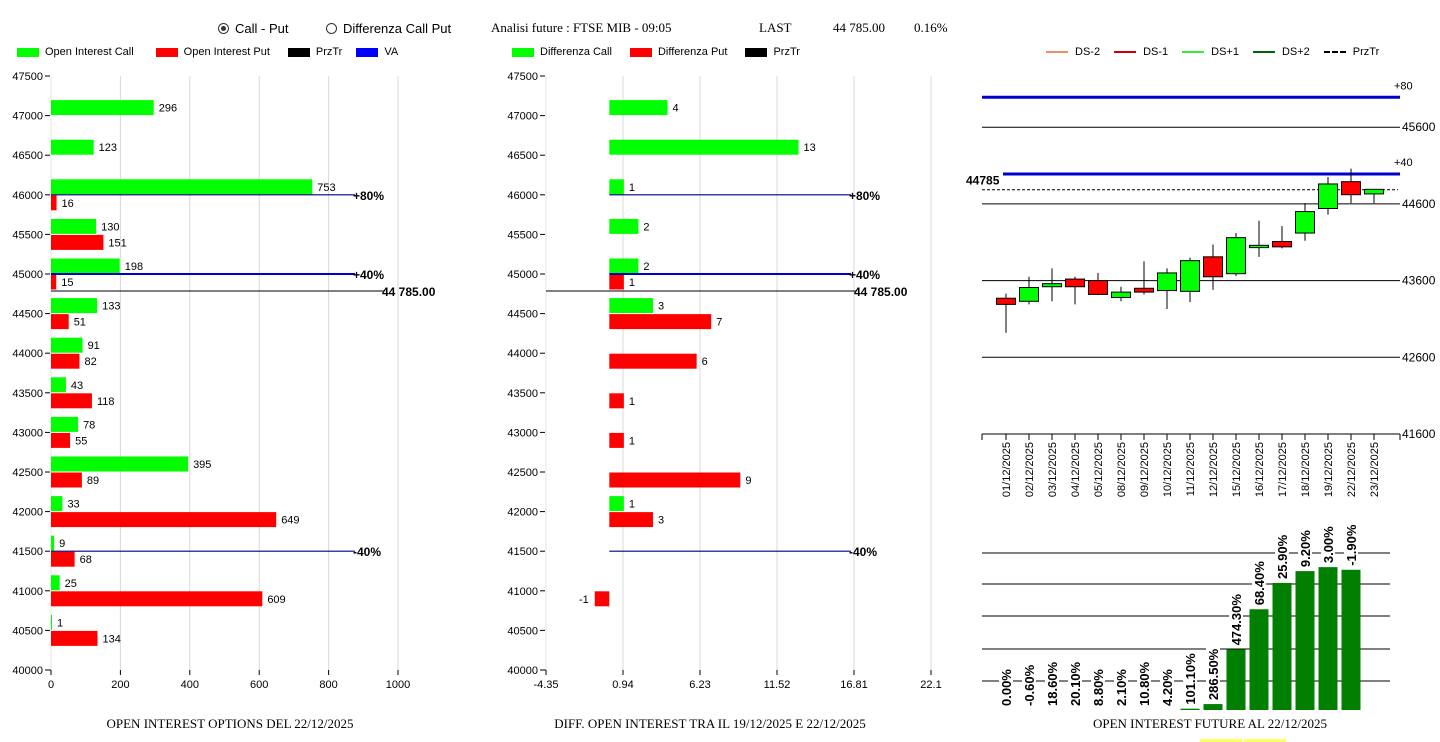 The width and height of the screenshot is (1440, 742). Describe the element at coordinates (522, 592) in the screenshot. I see `y-tick-label: 41000` at that location.